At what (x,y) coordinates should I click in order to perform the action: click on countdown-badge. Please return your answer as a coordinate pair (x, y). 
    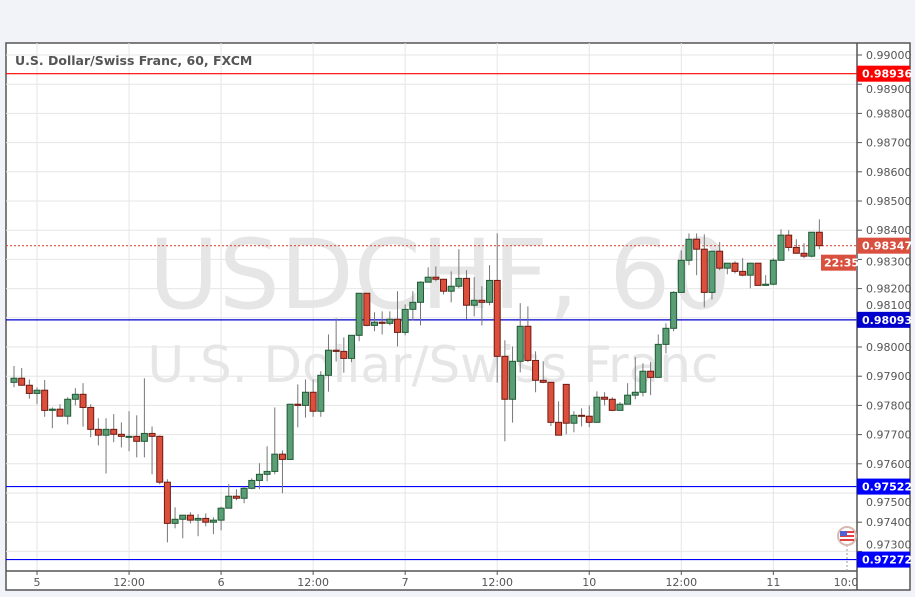
    Looking at the image, I should click on (838, 262).